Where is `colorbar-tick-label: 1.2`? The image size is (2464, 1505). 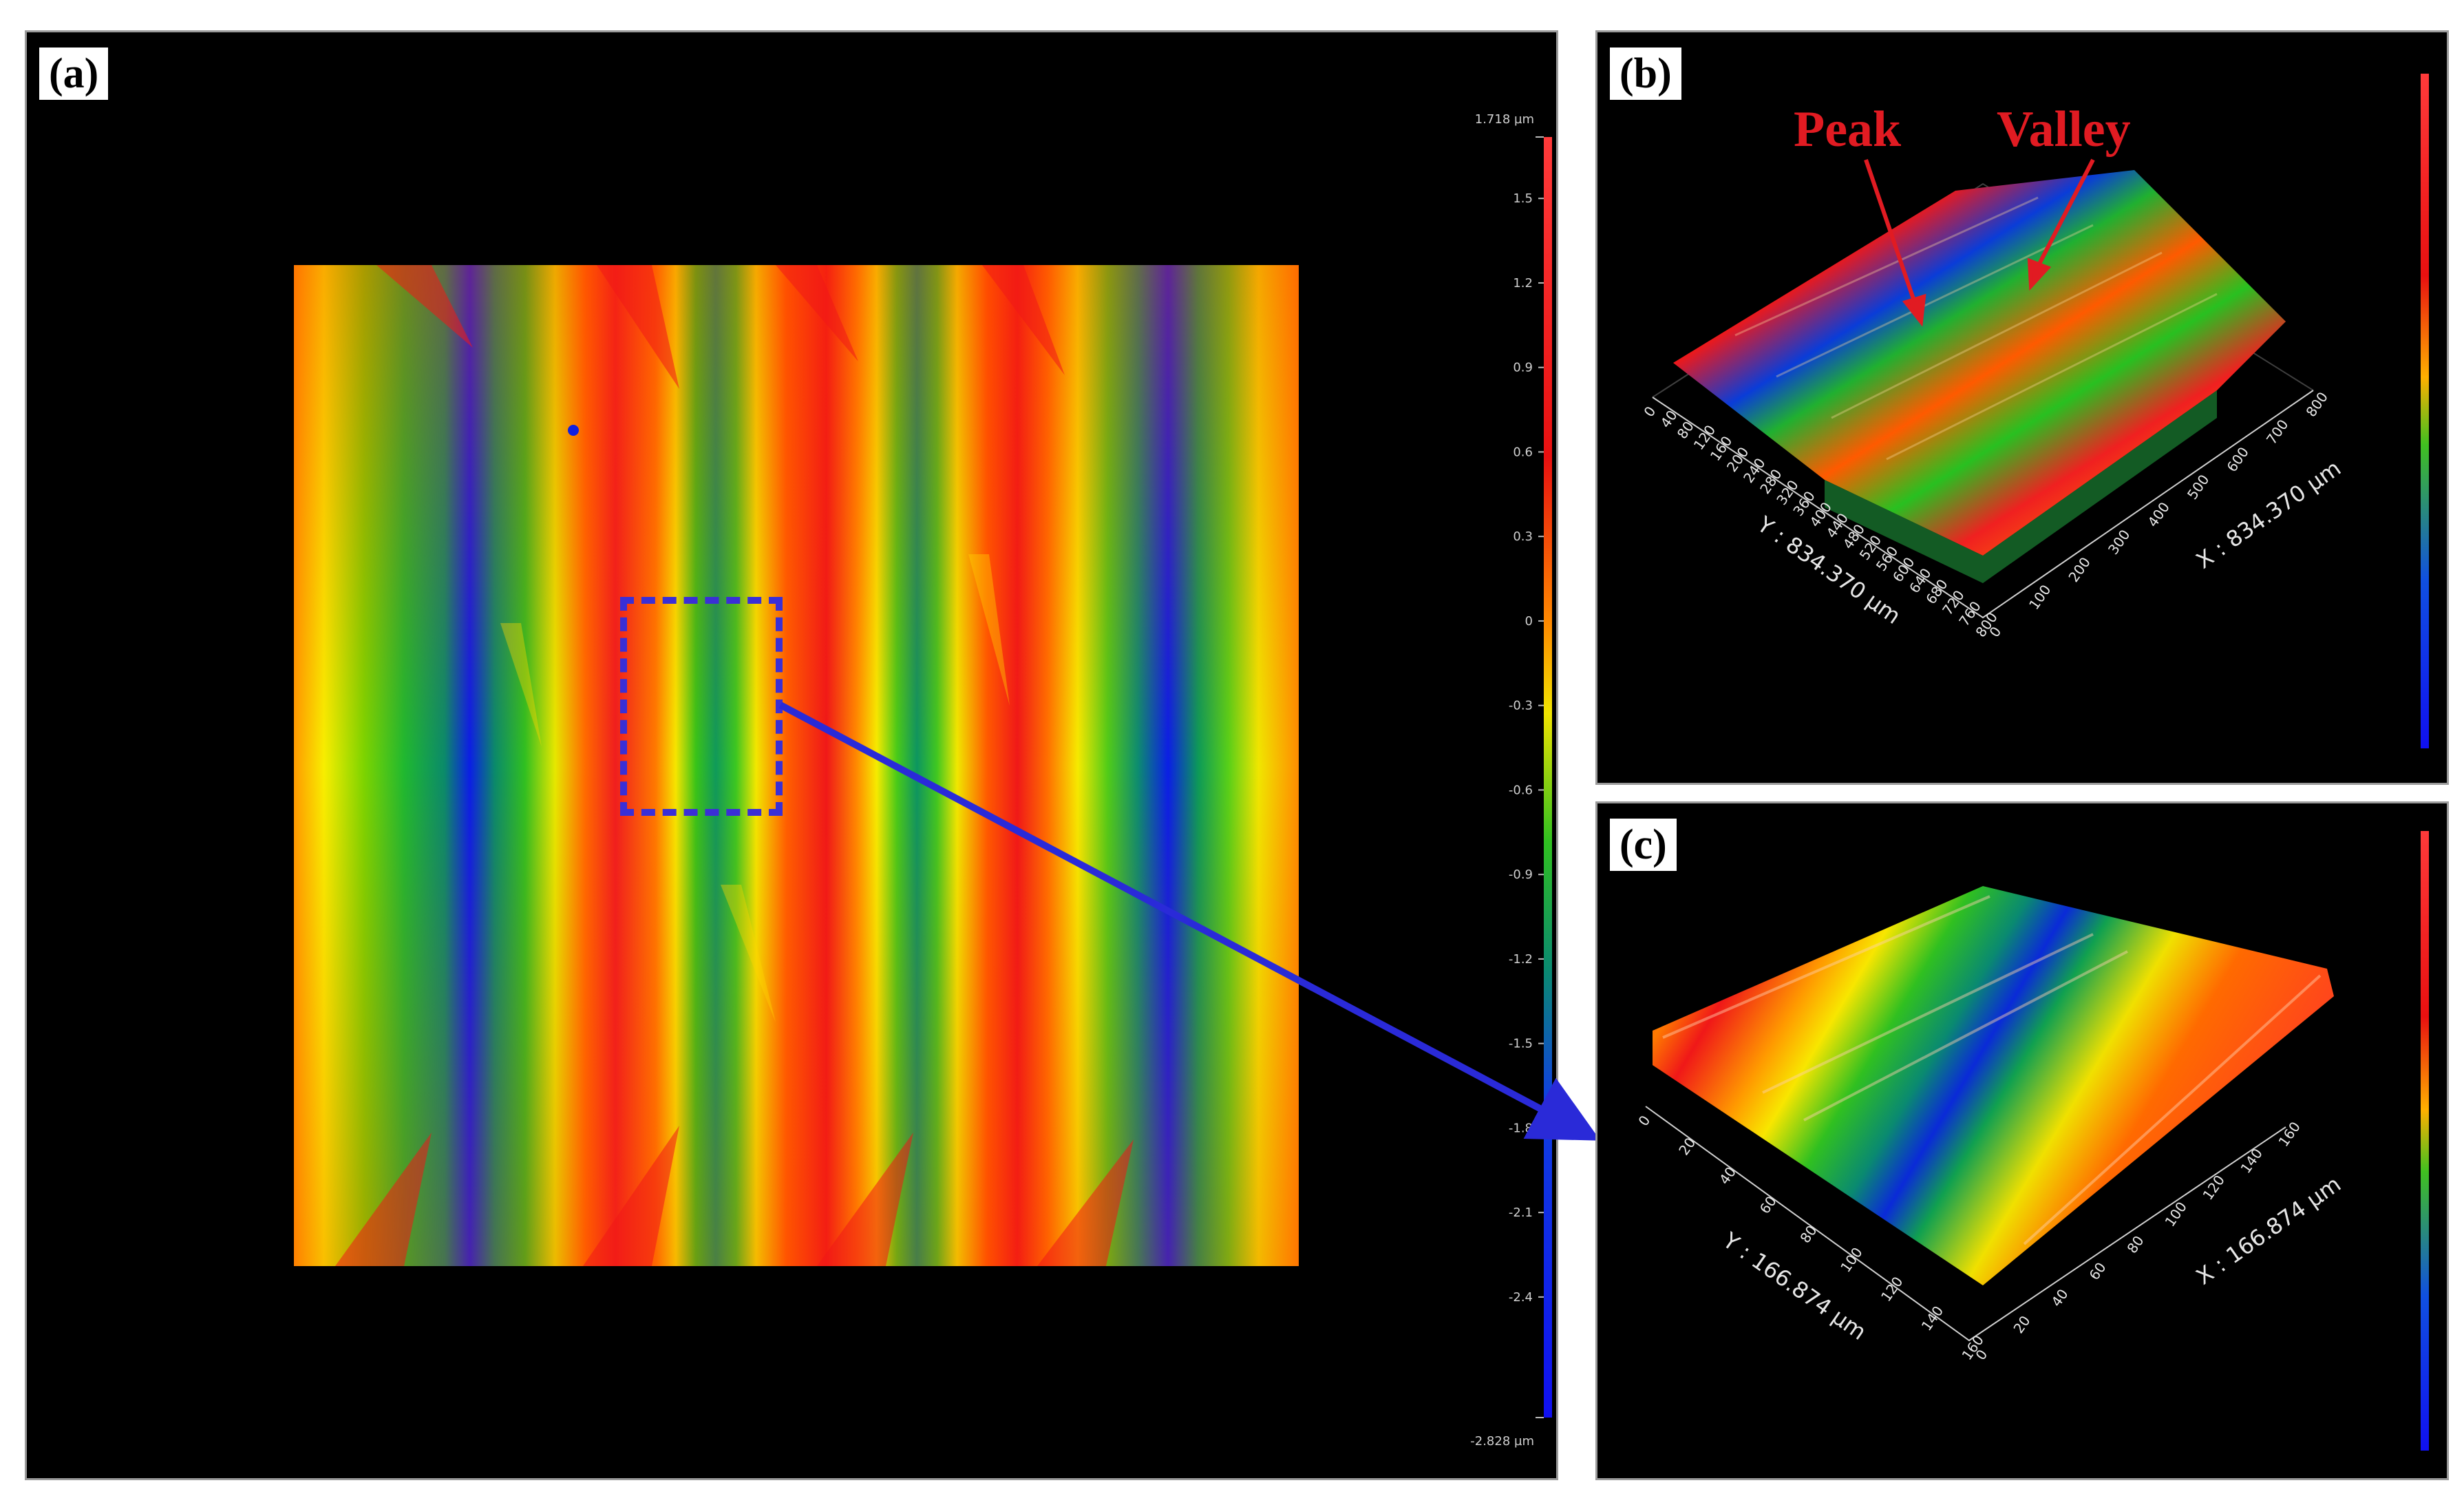 colorbar-tick-label: 1.2 is located at coordinates (1523, 283).